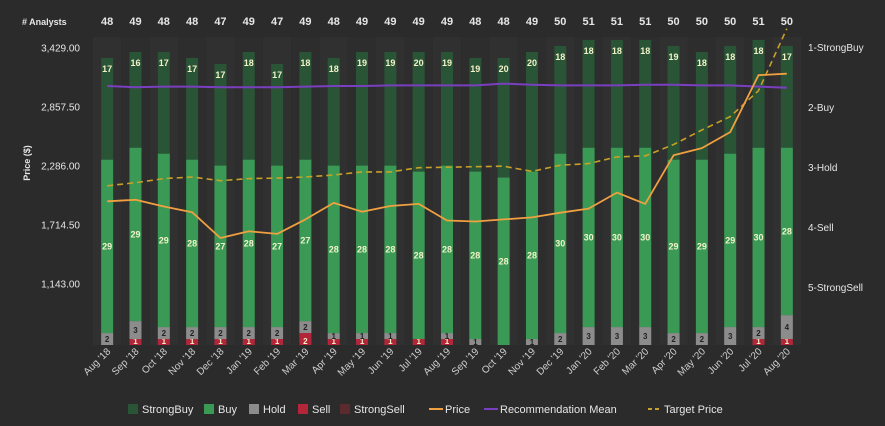  I want to click on legend-label: Price, so click(457, 410).